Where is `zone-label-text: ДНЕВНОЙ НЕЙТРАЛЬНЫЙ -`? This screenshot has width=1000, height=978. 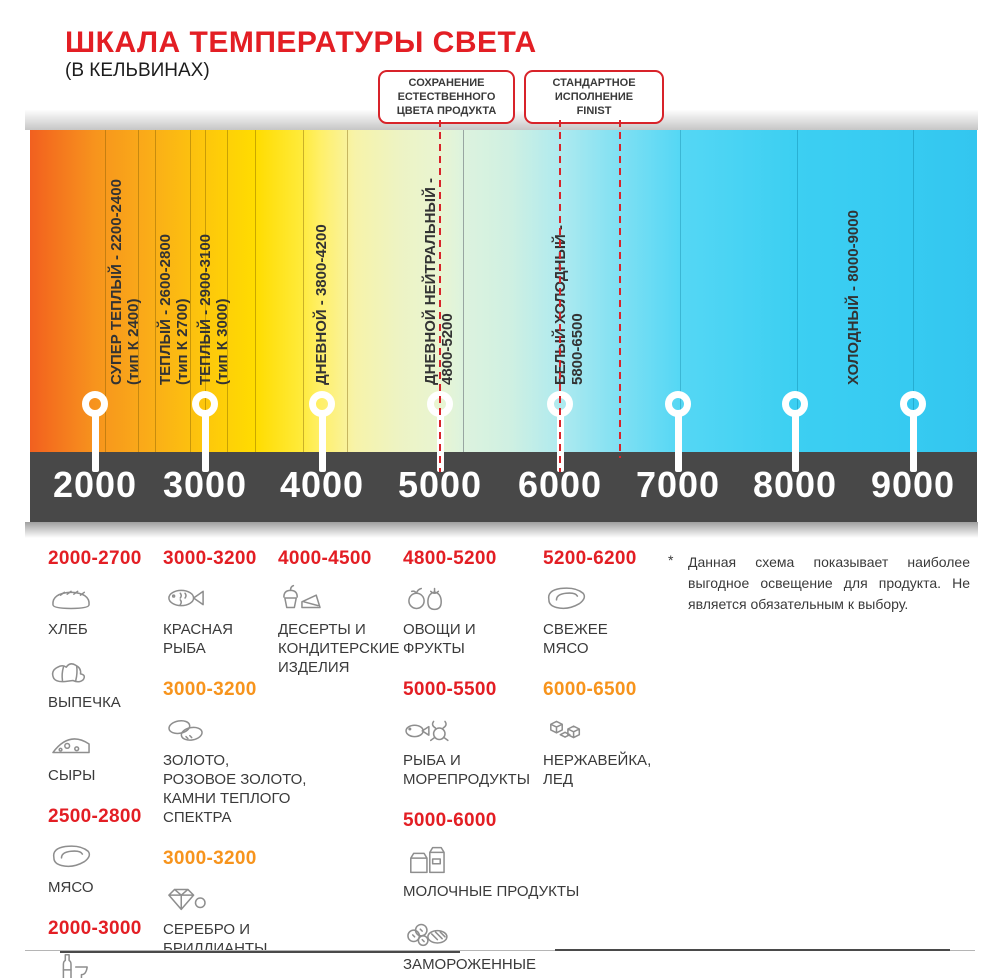 zone-label-text: ДНЕВНОЙ НЕЙТРАЛЬНЫЙ - is located at coordinates (430, 281).